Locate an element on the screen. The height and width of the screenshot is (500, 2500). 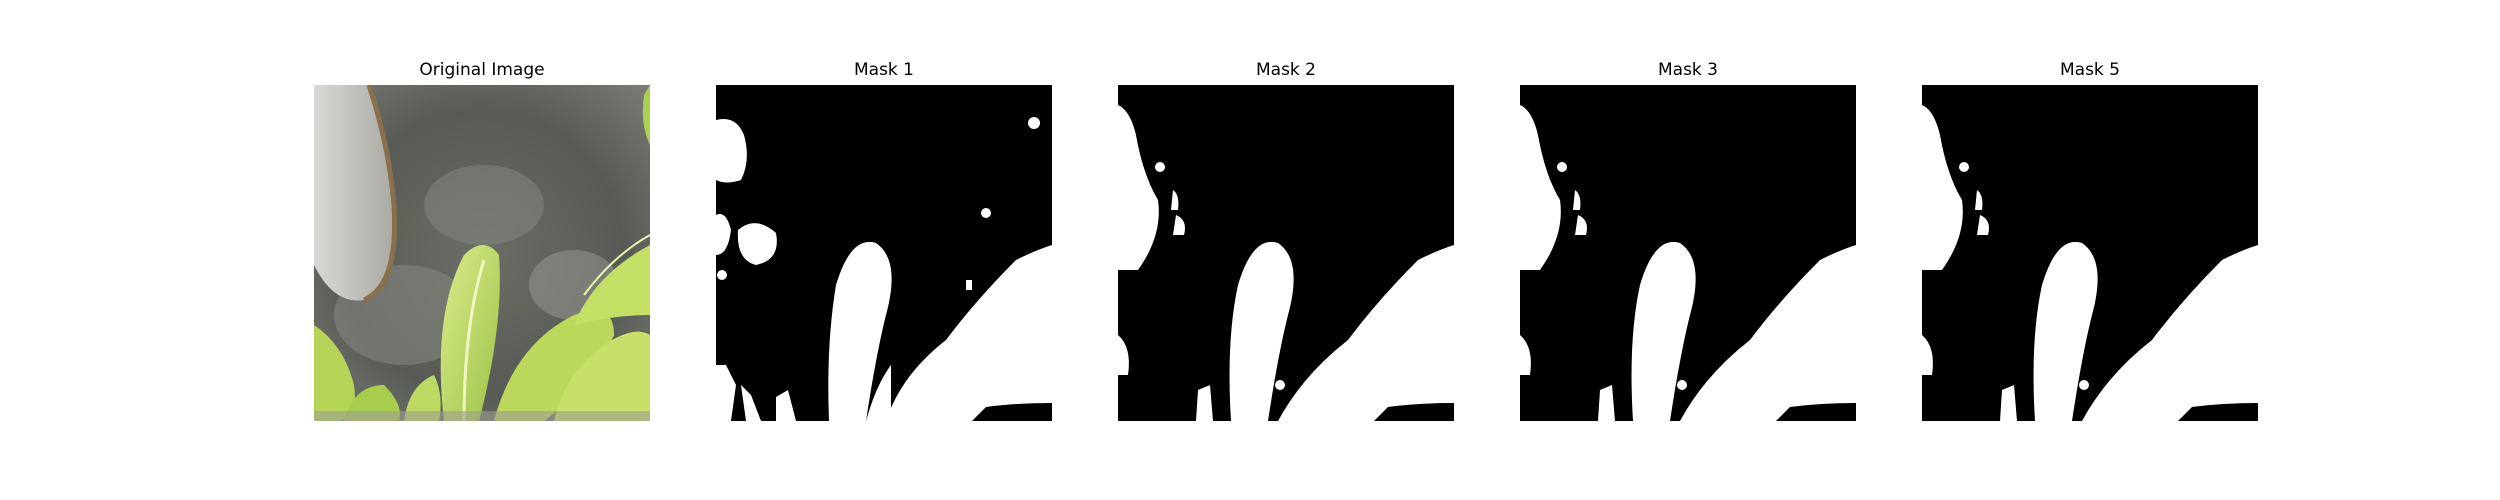
panel-title: Original Image is located at coordinates (482, 70).